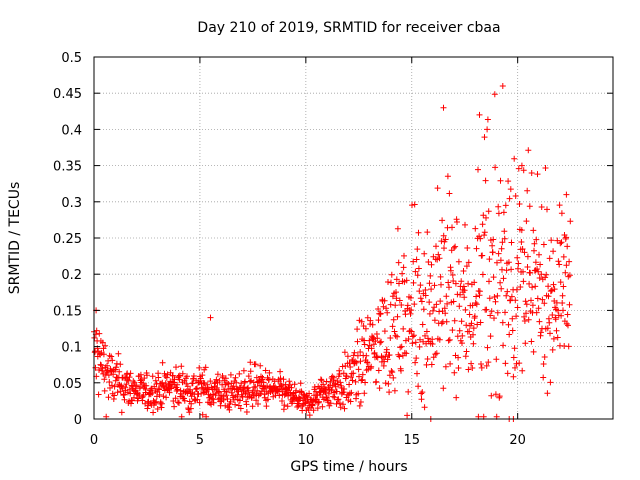  Describe the element at coordinates (517, 440) in the screenshot. I see `x-tick-label: 20` at that location.